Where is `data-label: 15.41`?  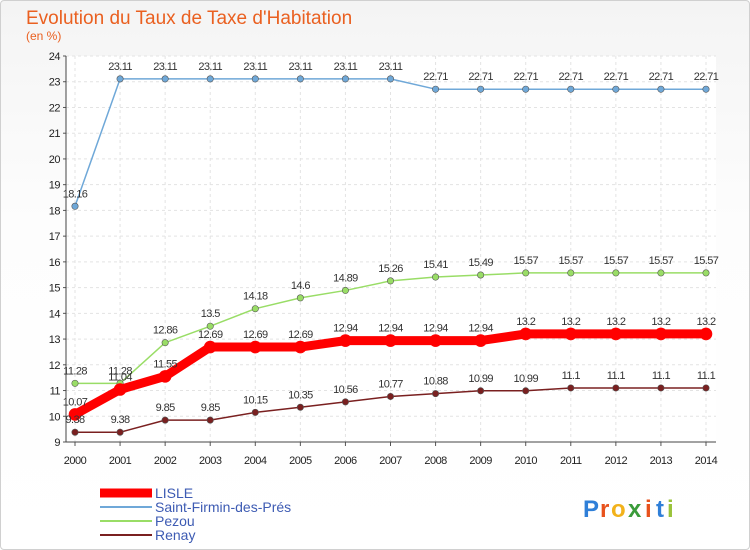
data-label: 15.41 is located at coordinates (435, 265).